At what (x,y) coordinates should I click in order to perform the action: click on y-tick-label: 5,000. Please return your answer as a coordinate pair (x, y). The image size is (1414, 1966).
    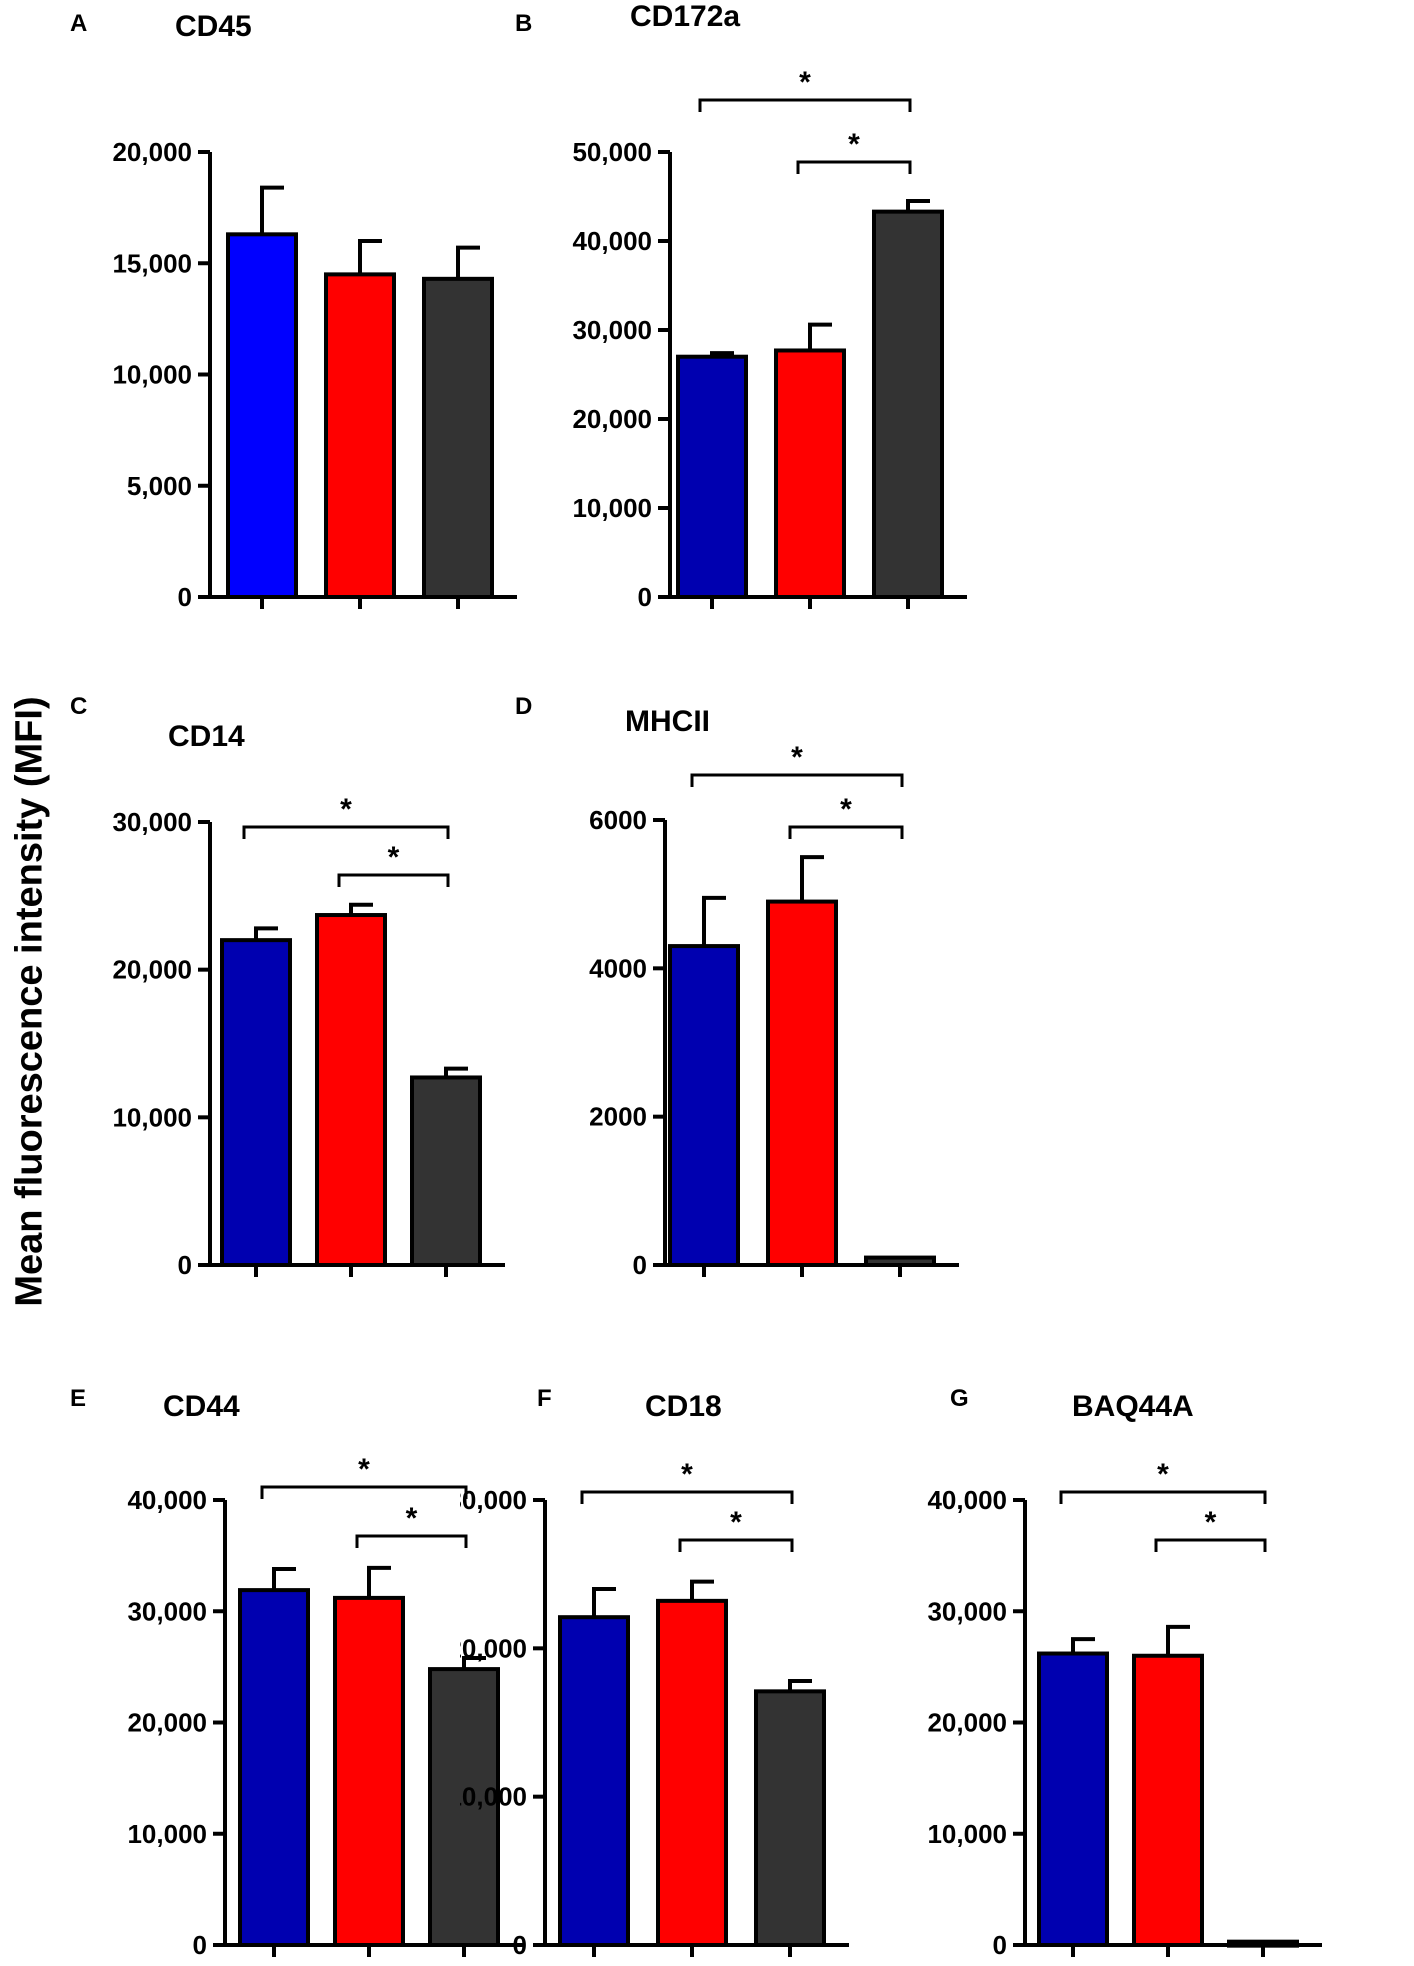
    Looking at the image, I should click on (159, 486).